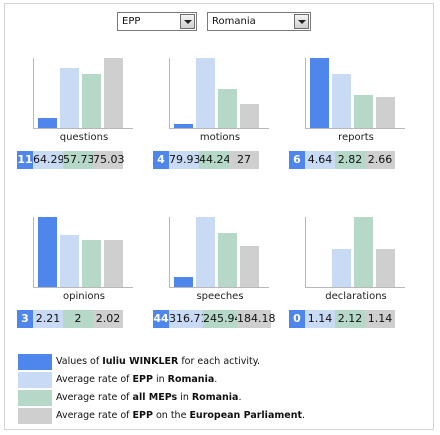  I want to click on bar-speeches-group_country, so click(205, 252).